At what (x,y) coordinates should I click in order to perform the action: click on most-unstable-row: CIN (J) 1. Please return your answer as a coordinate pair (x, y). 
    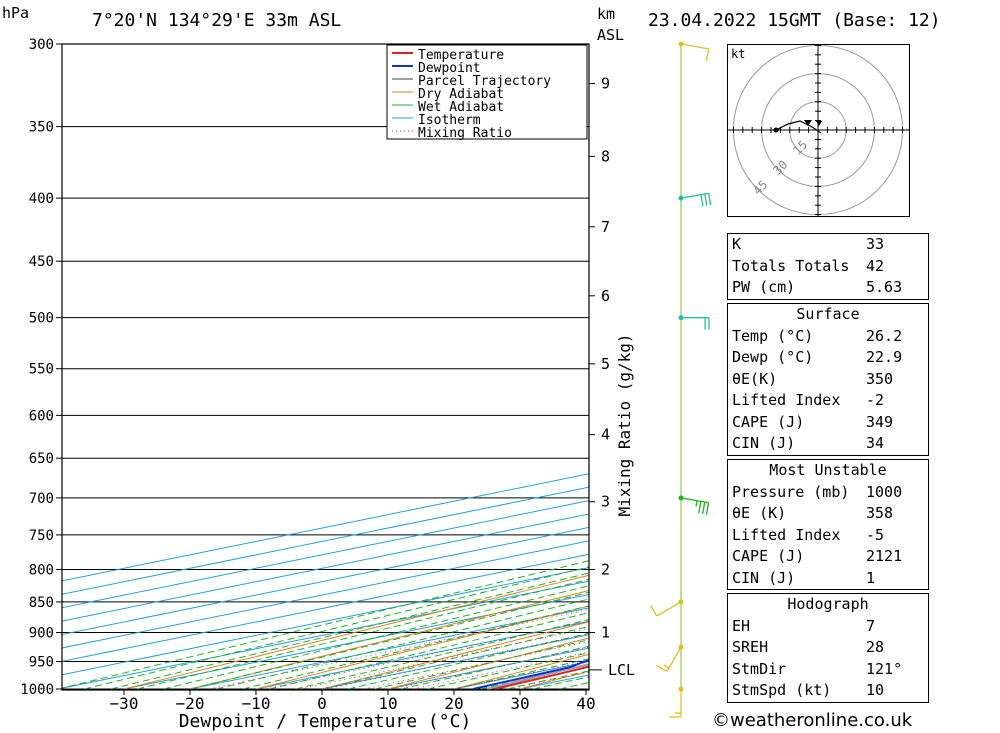
    Looking at the image, I should click on (828, 579).